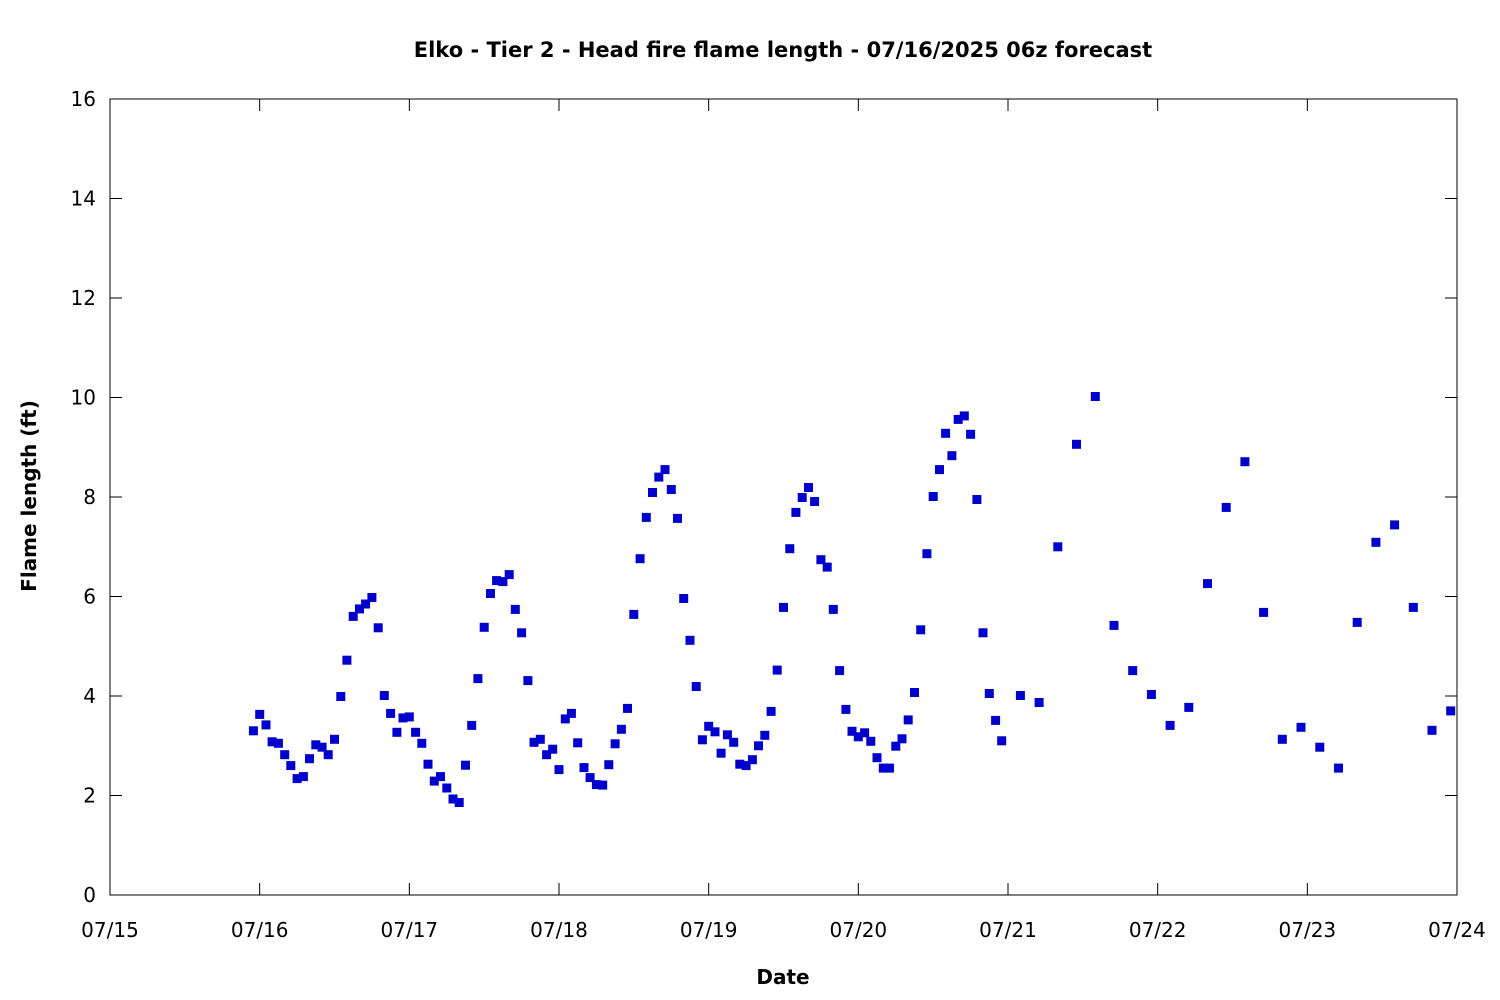 The height and width of the screenshot is (1000, 1500). I want to click on x-tick-label: 07/22, so click(1158, 930).